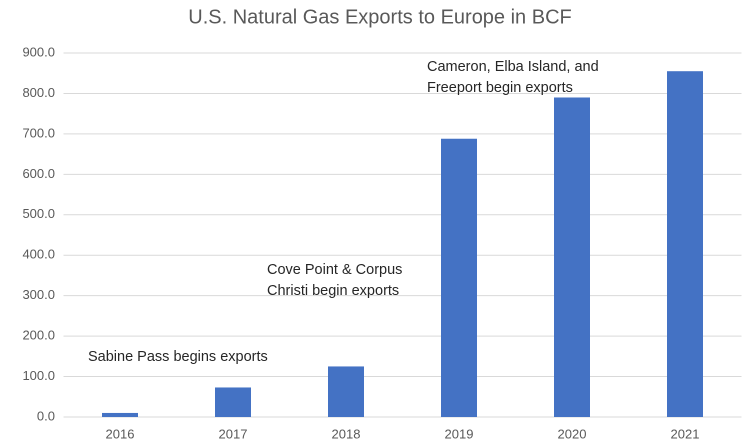 The image size is (750, 444). What do you see at coordinates (346, 433) in the screenshot?
I see `x-tick-label: 2018` at bounding box center [346, 433].